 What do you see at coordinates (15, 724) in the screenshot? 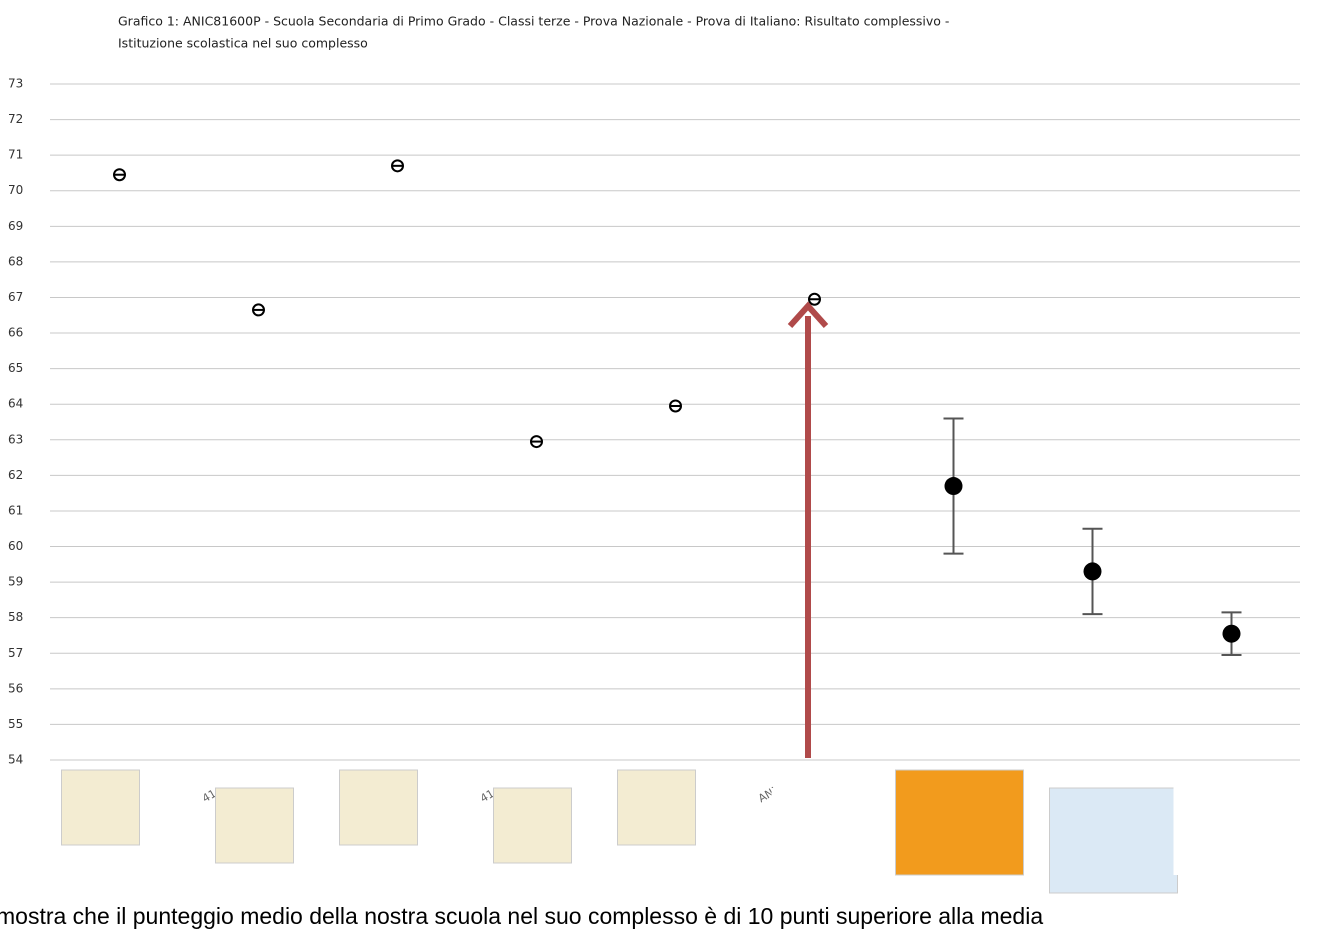
I see `y-tick-label: 55` at bounding box center [15, 724].